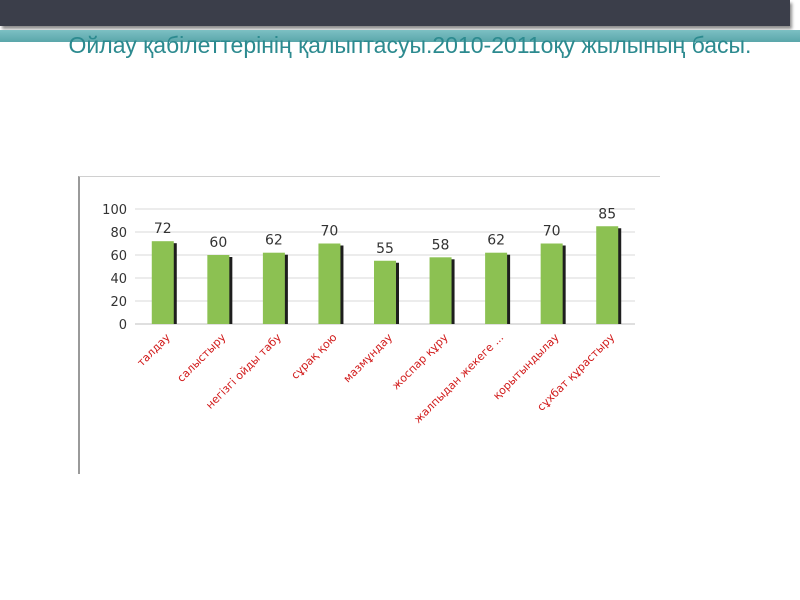 The height and width of the screenshot is (600, 800). What do you see at coordinates (163, 229) in the screenshot?
I see `bar-value-label: 72` at bounding box center [163, 229].